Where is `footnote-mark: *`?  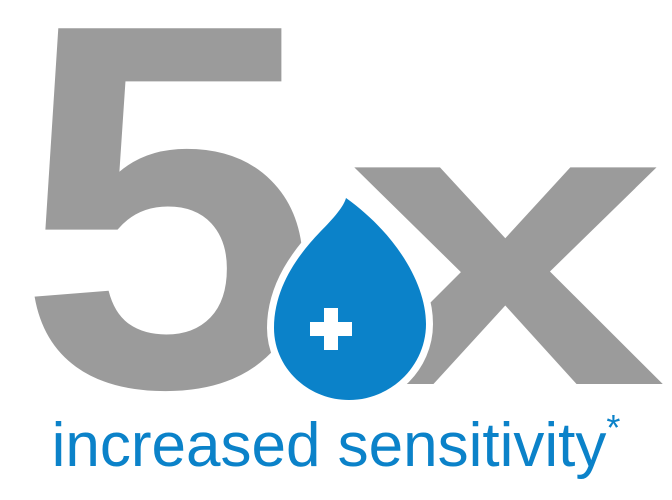
footnote-mark: * is located at coordinates (613, 427).